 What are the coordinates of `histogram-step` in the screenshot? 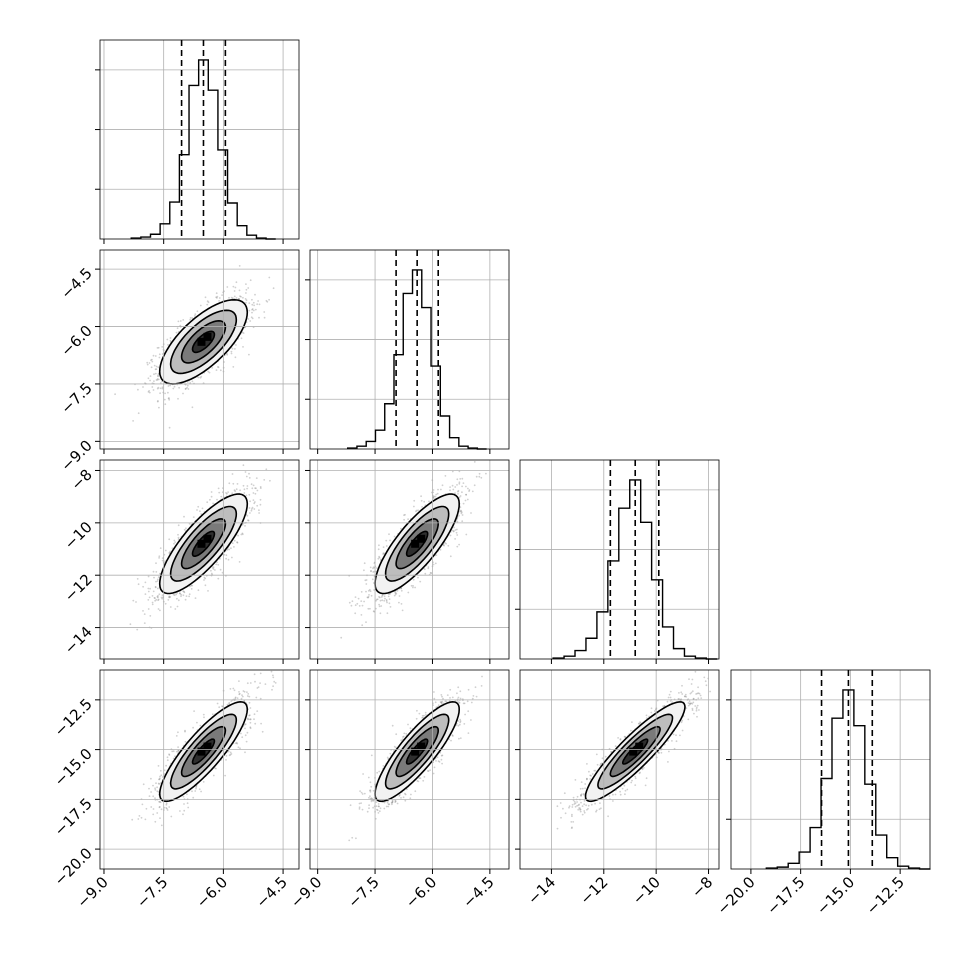 It's located at (848, 779).